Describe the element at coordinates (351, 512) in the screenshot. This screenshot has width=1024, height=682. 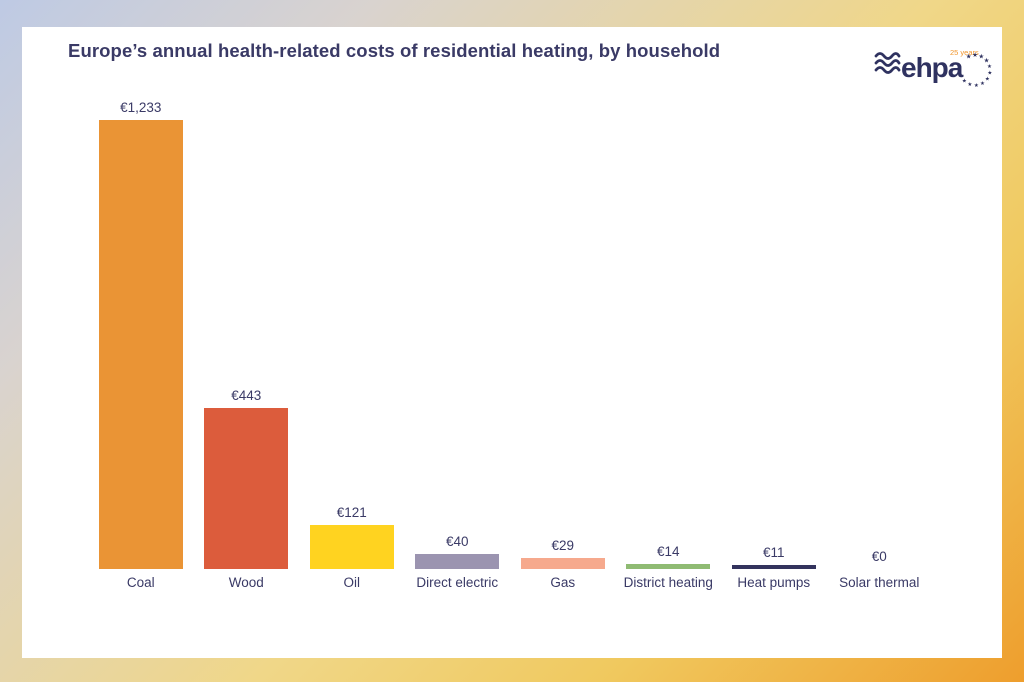
I see `bar-value-label: €121` at that location.